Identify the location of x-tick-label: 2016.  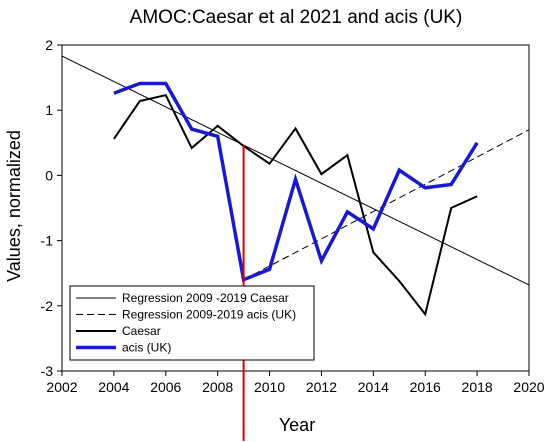
(425, 387).